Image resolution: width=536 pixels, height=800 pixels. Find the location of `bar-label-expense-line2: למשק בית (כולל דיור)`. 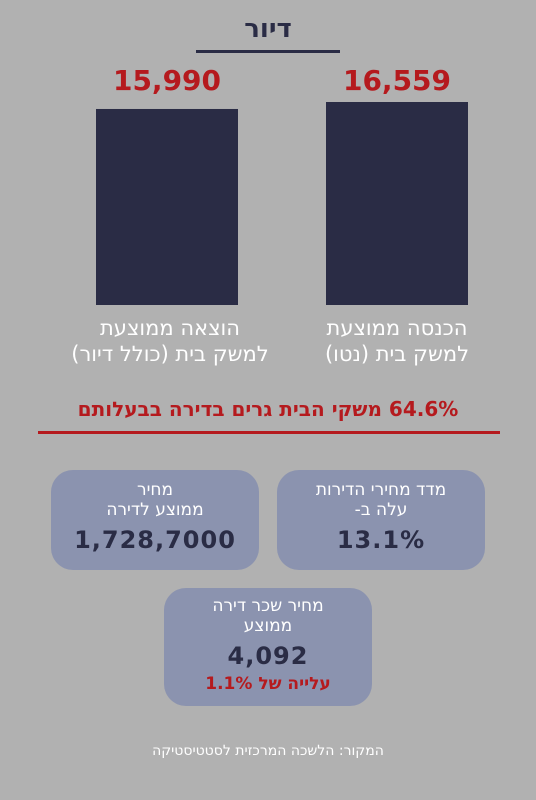

bar-label-expense-line2: למשק בית (כולל דיור) is located at coordinates (170, 354).